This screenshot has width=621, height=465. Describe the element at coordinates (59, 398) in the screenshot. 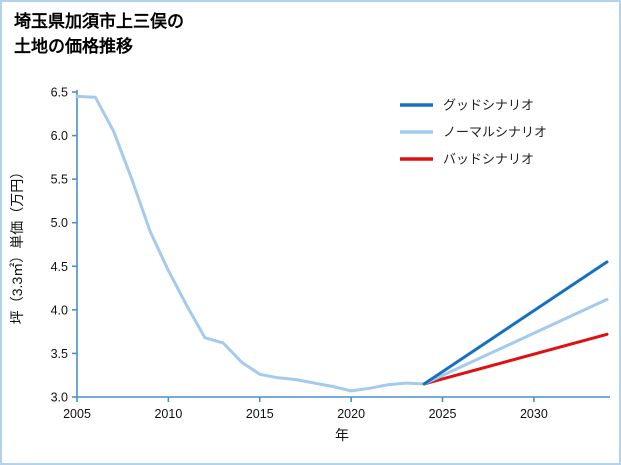

I see `y-tick-label: 3.0` at that location.